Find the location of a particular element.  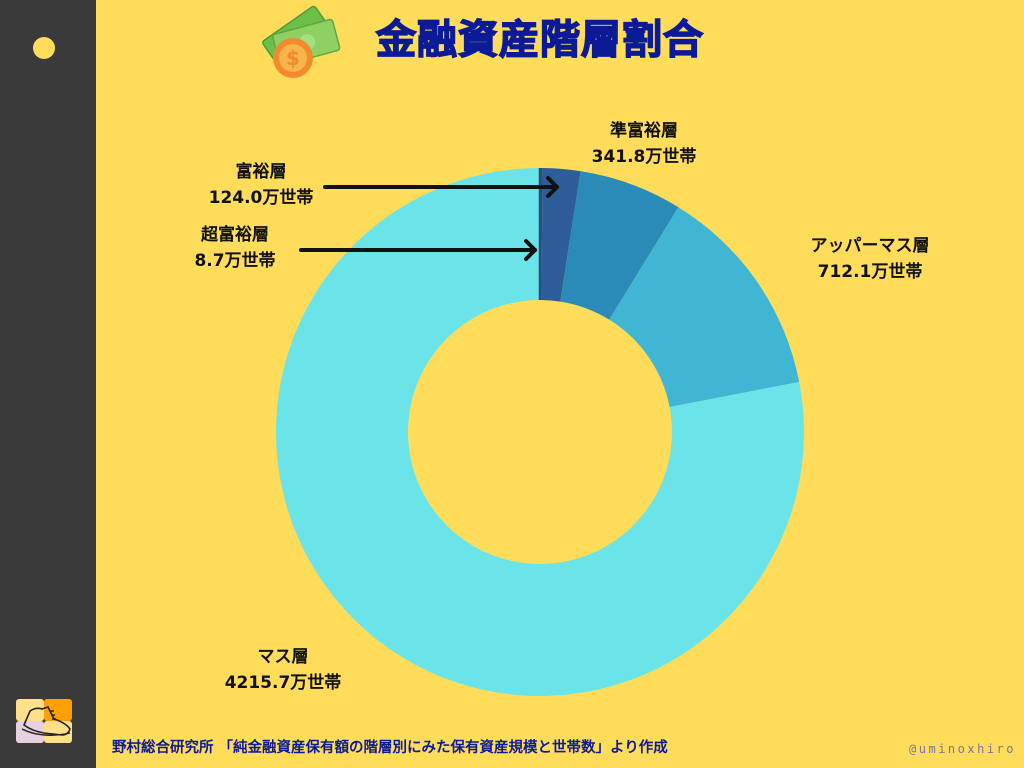

source-note: 野村総合研究所 「純金融資産保有額の階層別にみた保有資産規模と世帯数」より作成 is located at coordinates (390, 748).